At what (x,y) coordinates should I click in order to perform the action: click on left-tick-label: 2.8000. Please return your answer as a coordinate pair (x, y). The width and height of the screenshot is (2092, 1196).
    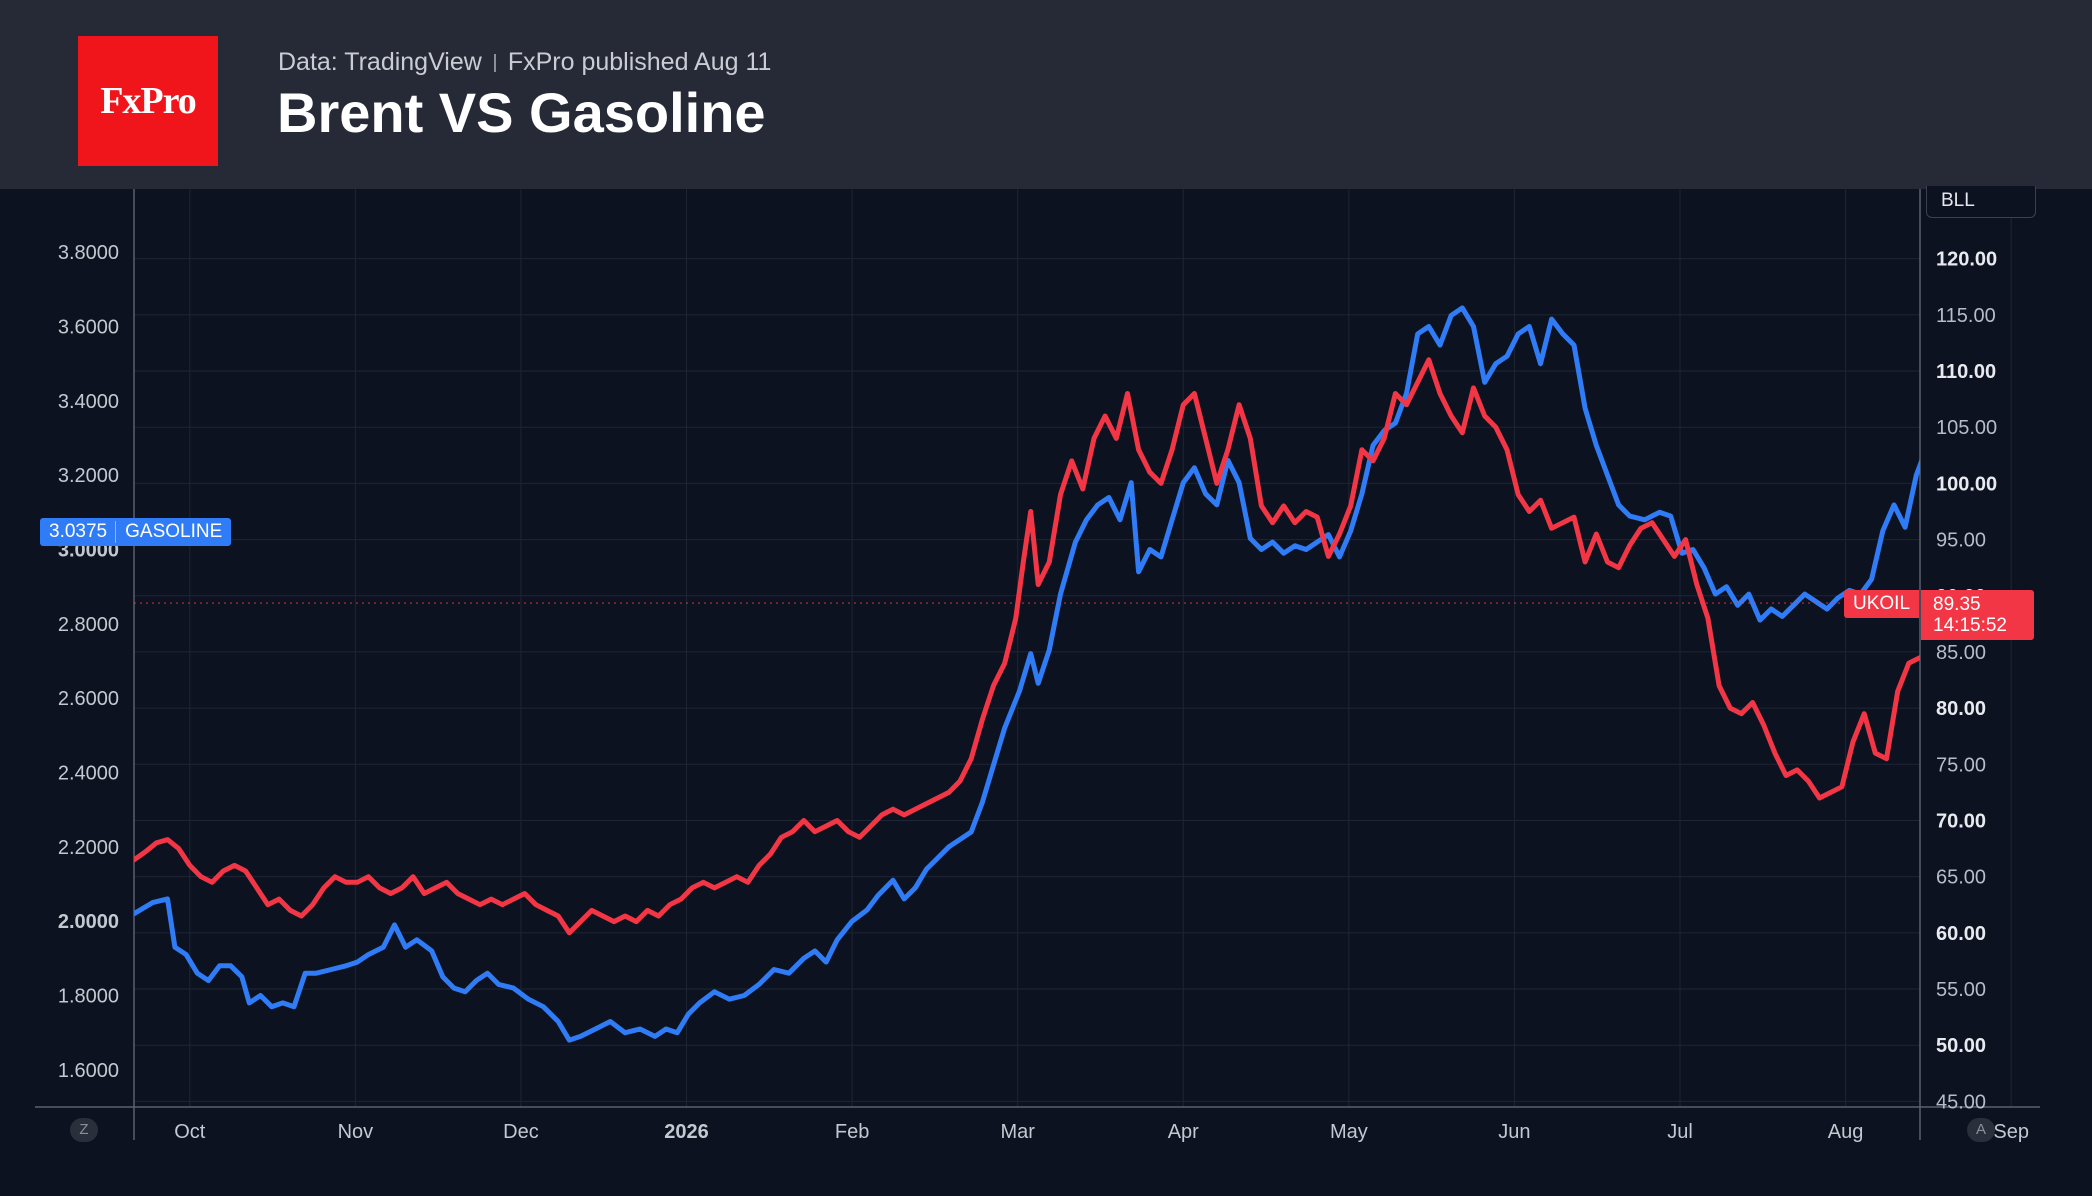
    Looking at the image, I should click on (88, 625).